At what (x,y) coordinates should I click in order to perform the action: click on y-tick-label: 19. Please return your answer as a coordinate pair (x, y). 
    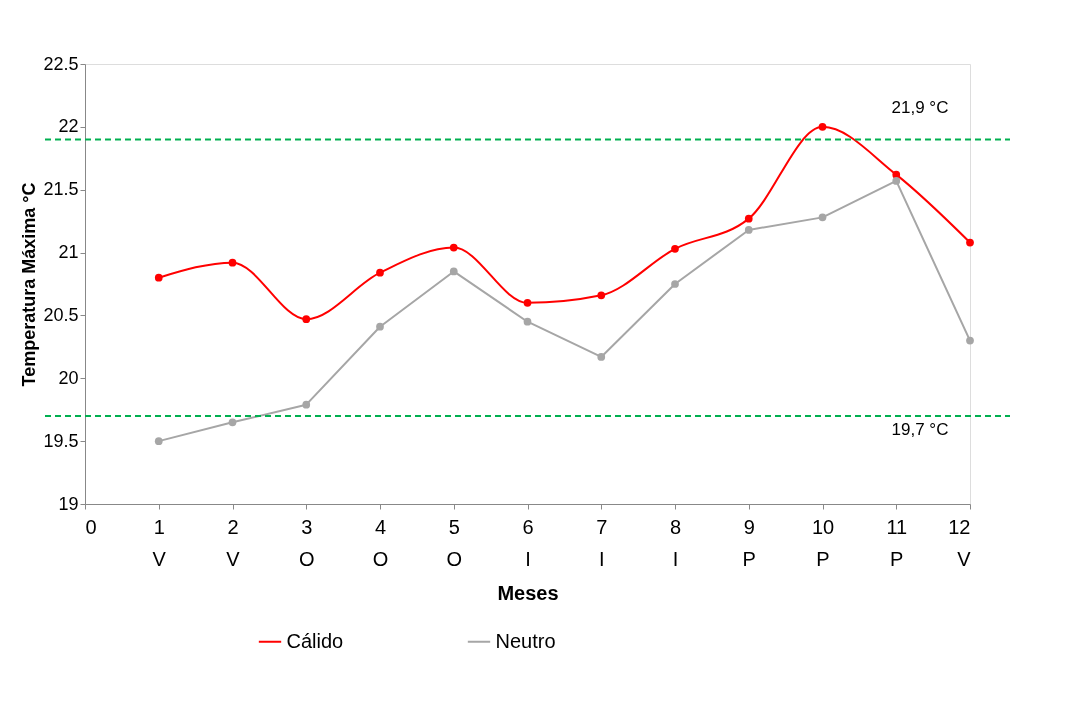
    Looking at the image, I should click on (68, 503).